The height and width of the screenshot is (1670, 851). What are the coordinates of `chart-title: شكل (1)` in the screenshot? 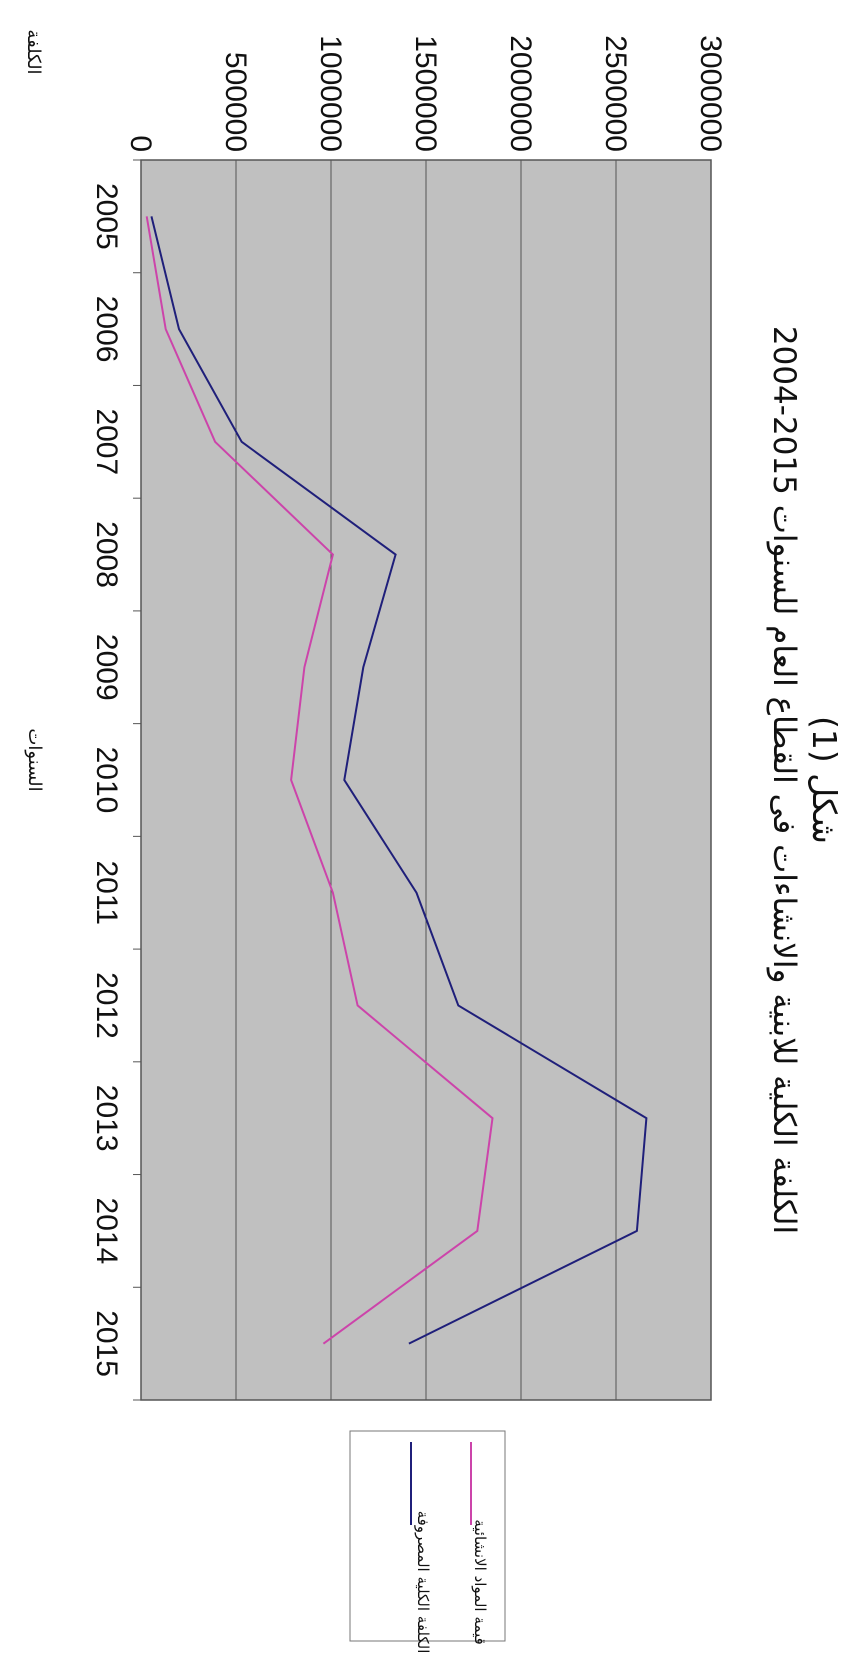 It's located at (824, 780).